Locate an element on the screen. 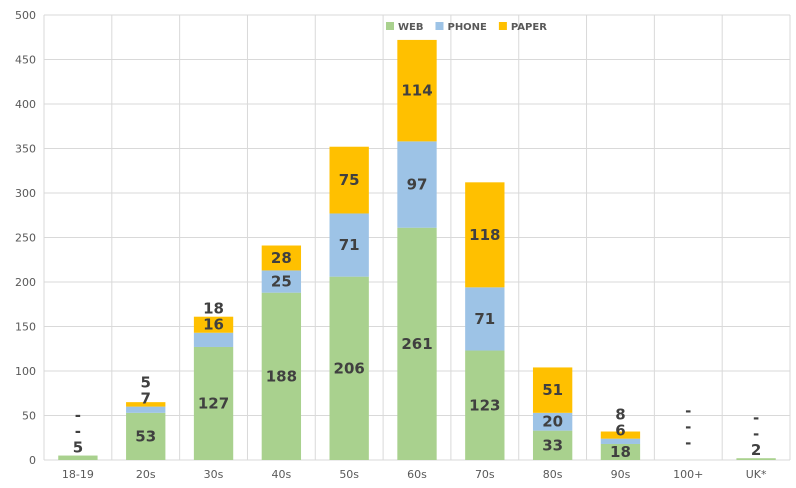 This screenshot has width=796, height=488. data-label-phone-20s: 7 is located at coordinates (146, 399).